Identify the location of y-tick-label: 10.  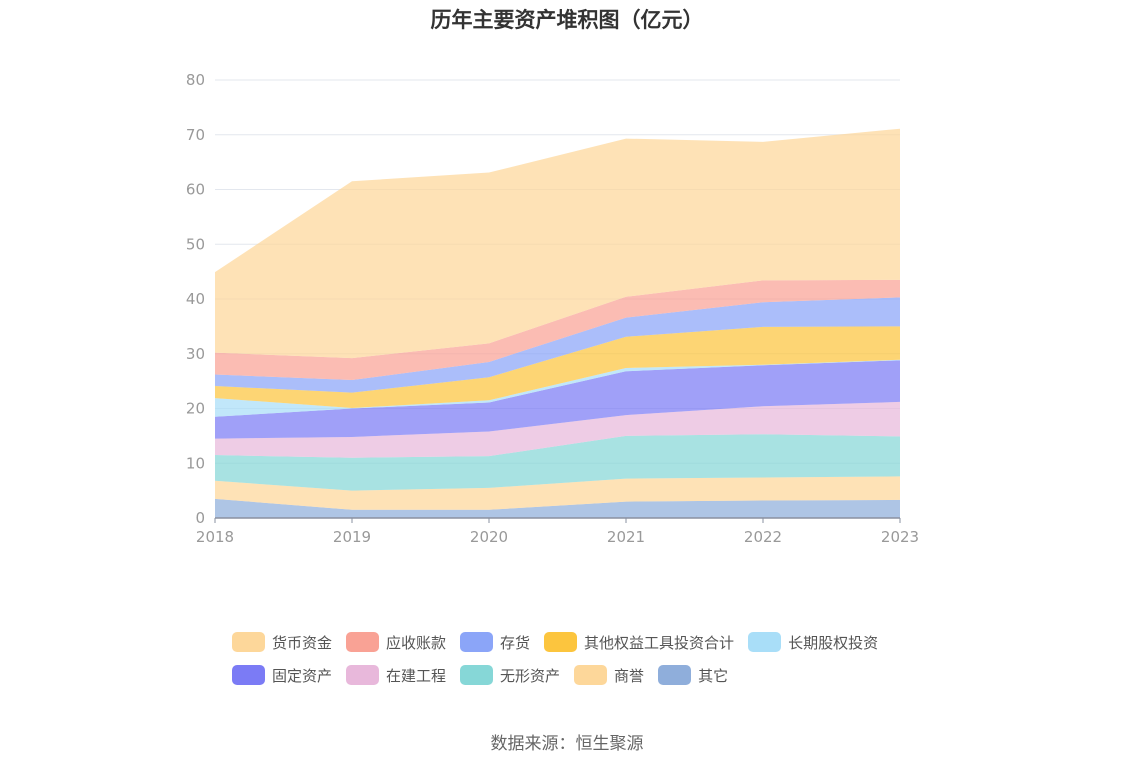
(195, 463).